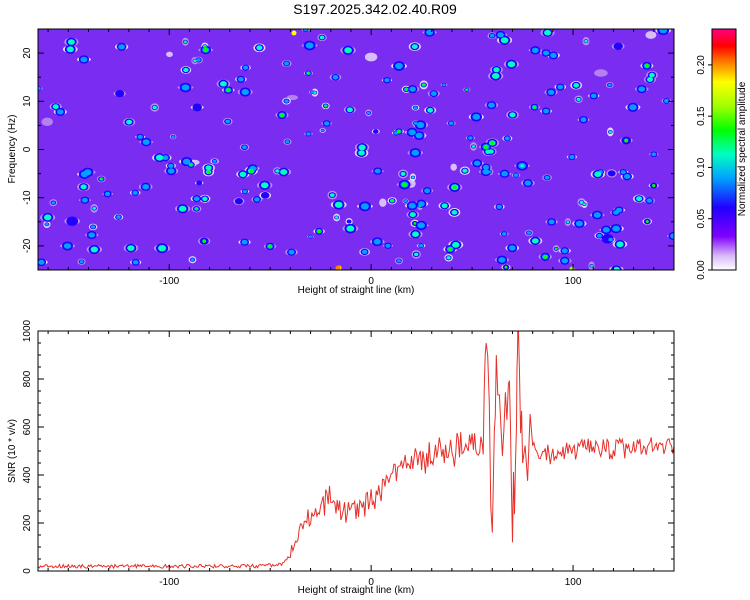 The width and height of the screenshot is (750, 600). I want to click on colorbar-tick-label: 0.15, so click(701, 116).